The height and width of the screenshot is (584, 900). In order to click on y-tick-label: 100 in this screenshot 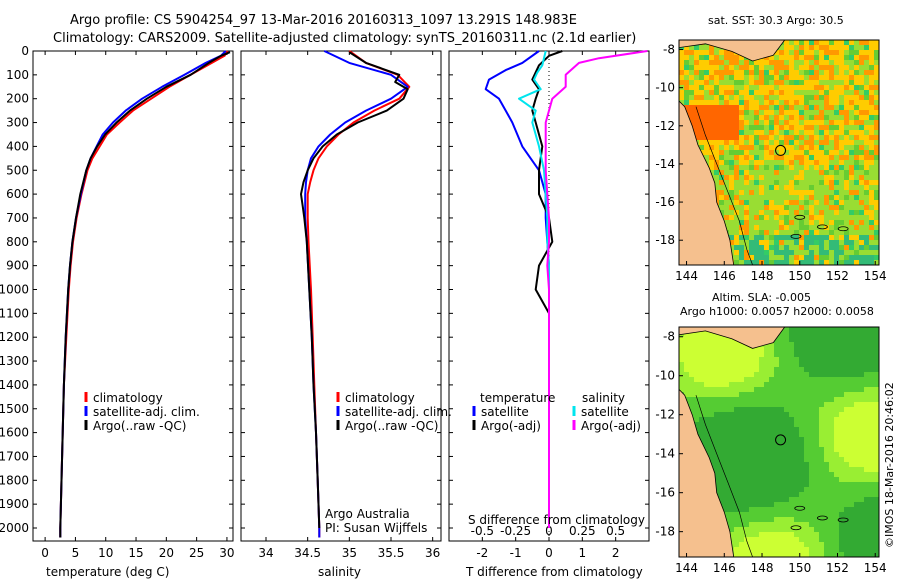, I will do `click(17, 75)`.